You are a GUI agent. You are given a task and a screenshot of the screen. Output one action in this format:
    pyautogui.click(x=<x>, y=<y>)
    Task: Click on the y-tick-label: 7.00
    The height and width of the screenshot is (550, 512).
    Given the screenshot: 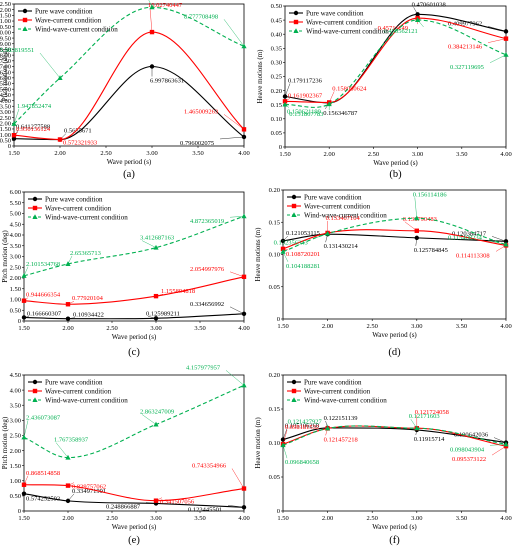 What is the action you would take?
    pyautogui.click(x=5, y=67)
    